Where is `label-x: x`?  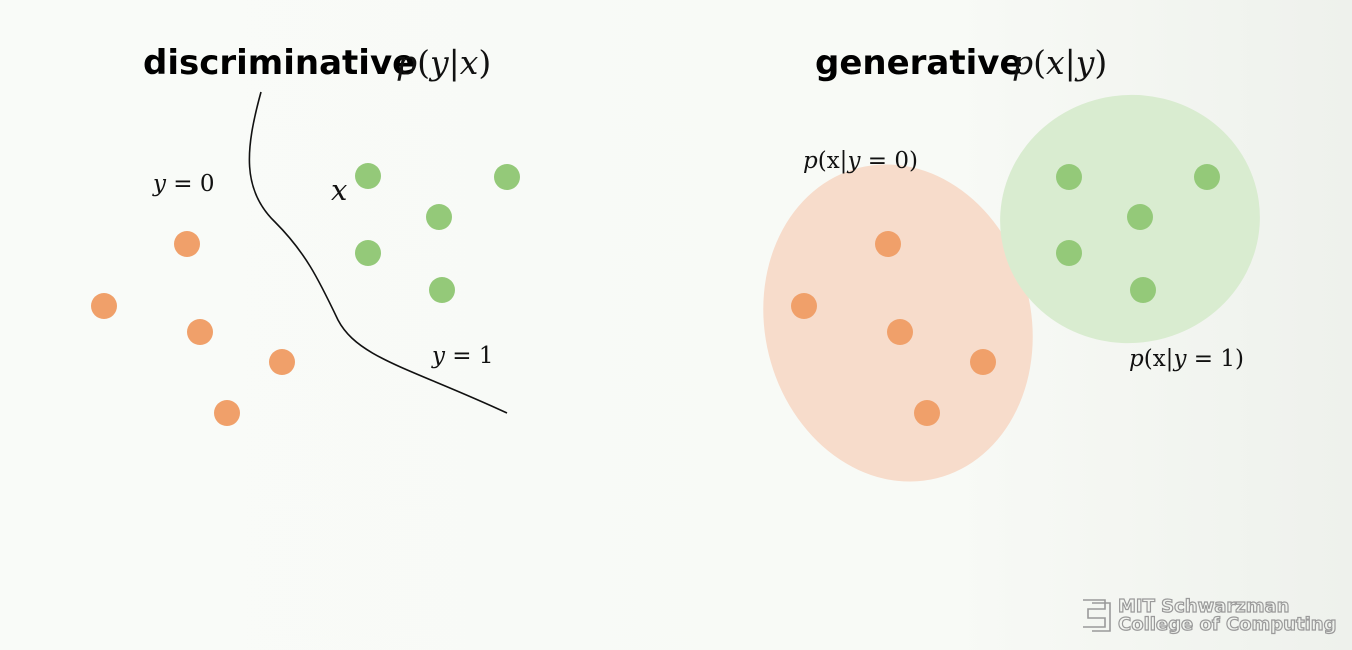
label-x: x is located at coordinates (339, 190).